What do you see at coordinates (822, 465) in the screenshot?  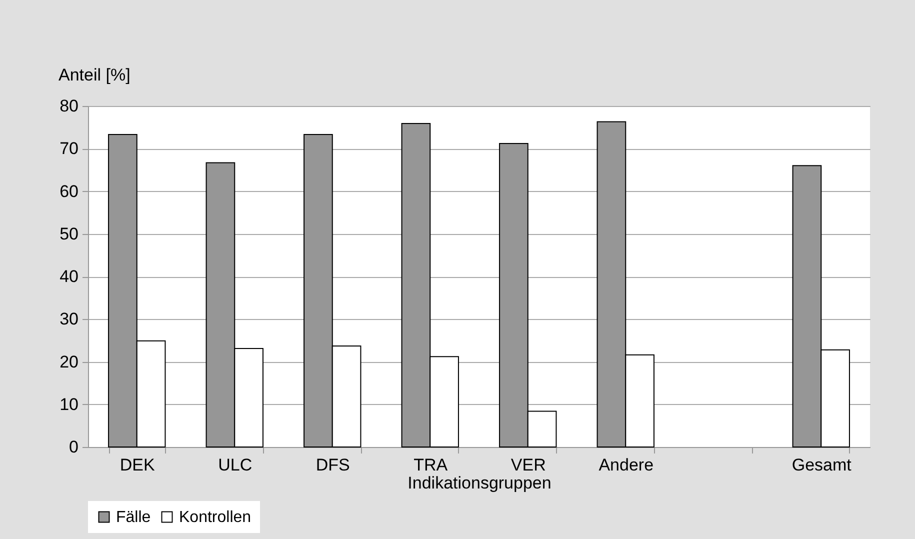 I see `x-tick-label: Gesamt` at bounding box center [822, 465].